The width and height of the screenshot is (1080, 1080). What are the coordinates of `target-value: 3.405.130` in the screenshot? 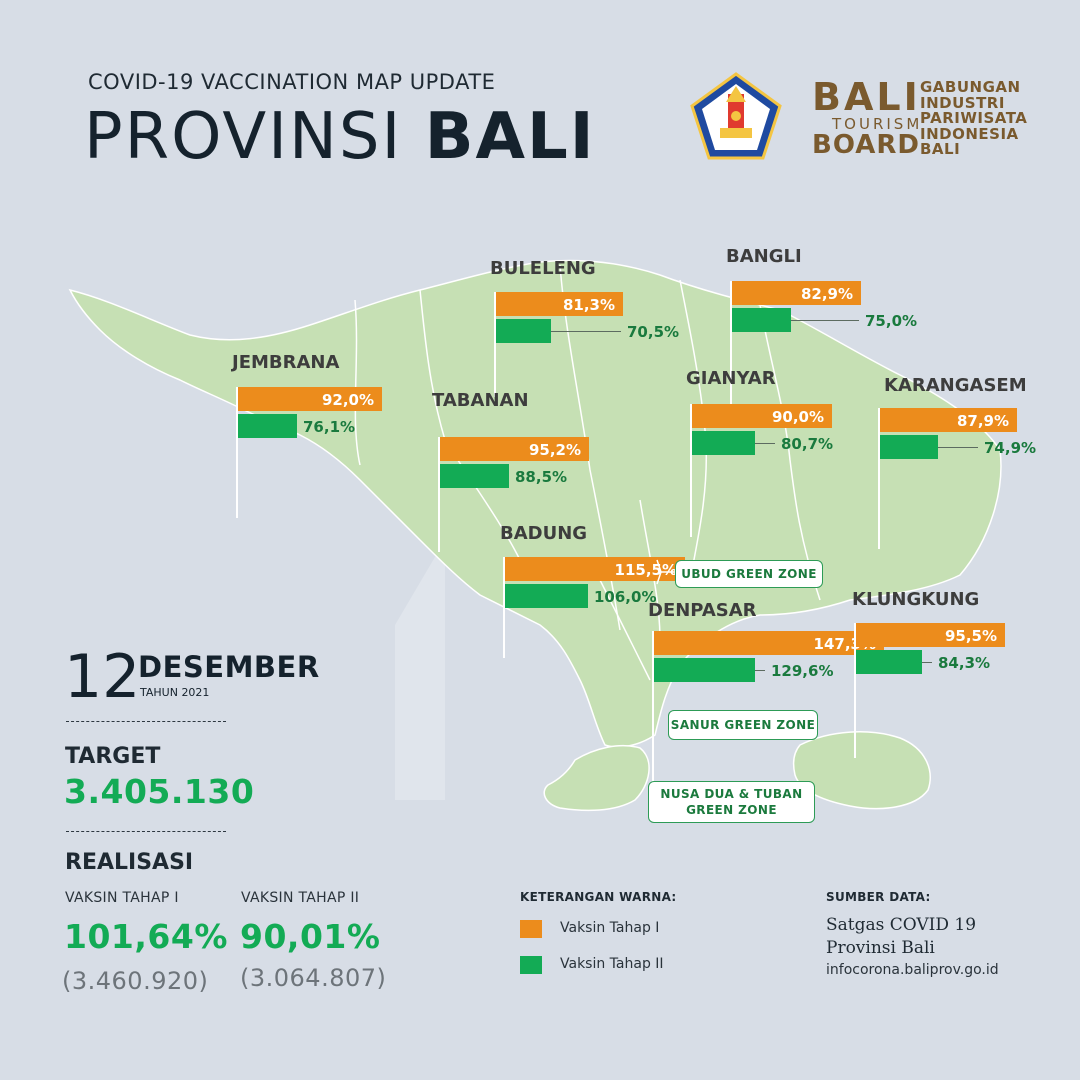 It's located at (159, 791).